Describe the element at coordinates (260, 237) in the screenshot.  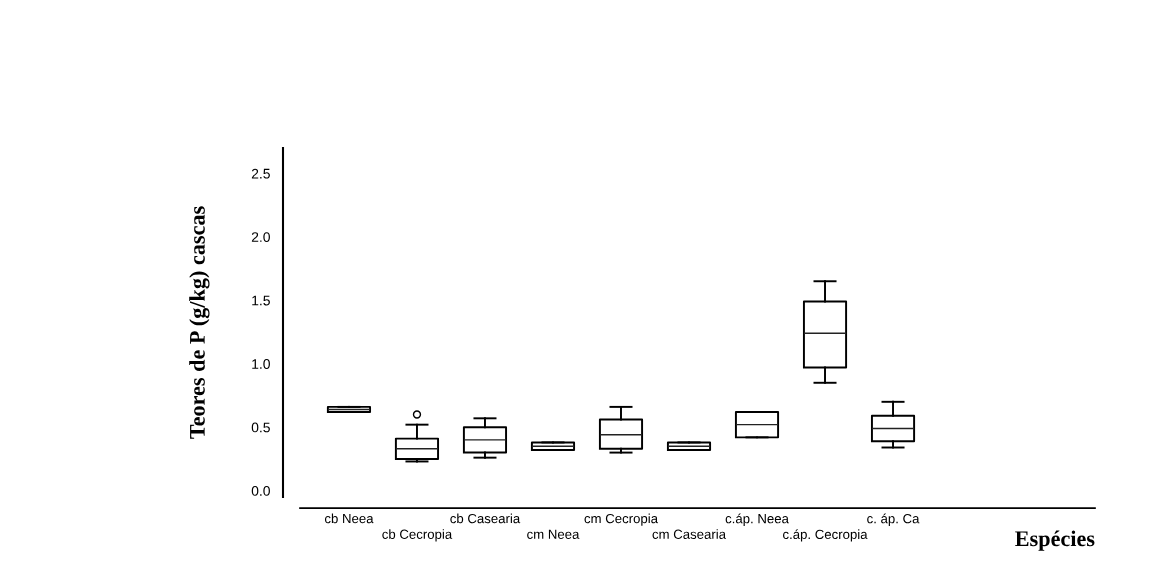
I see `y-tick-label: 2.0` at that location.